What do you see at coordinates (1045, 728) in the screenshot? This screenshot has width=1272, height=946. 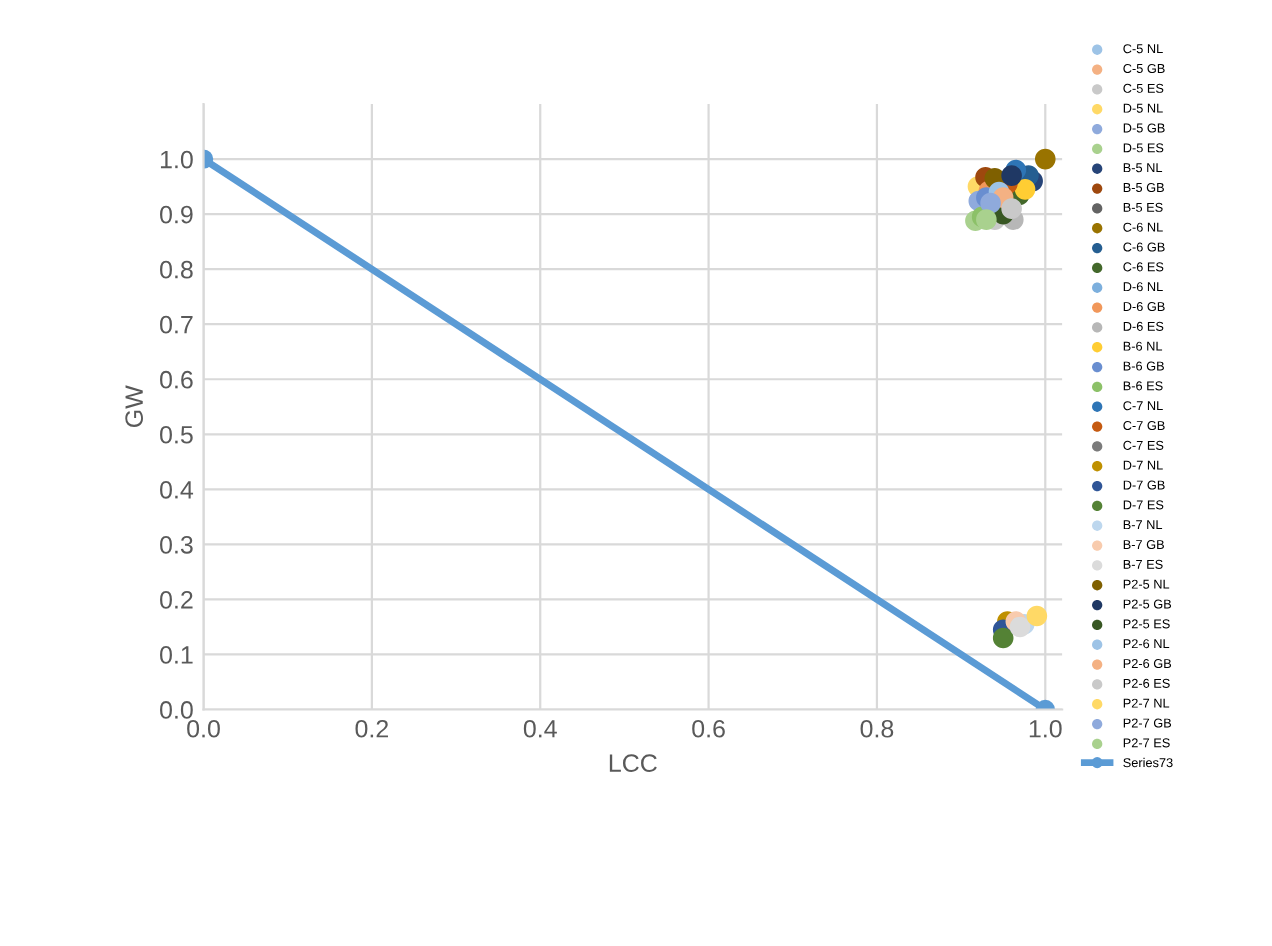 I see `x-tick-label: 1.0` at bounding box center [1045, 728].